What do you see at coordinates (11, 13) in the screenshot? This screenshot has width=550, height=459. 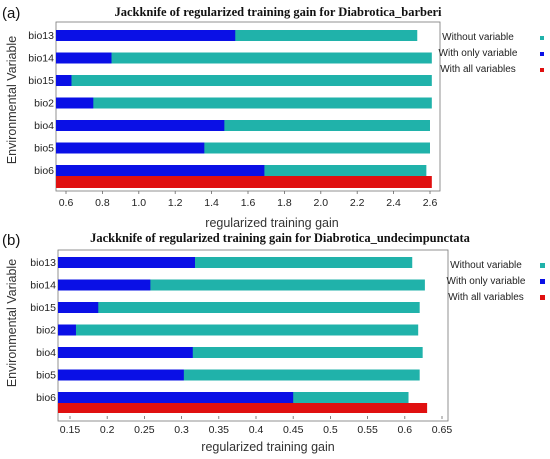 I see `panel-a-label: (a)` at bounding box center [11, 13].